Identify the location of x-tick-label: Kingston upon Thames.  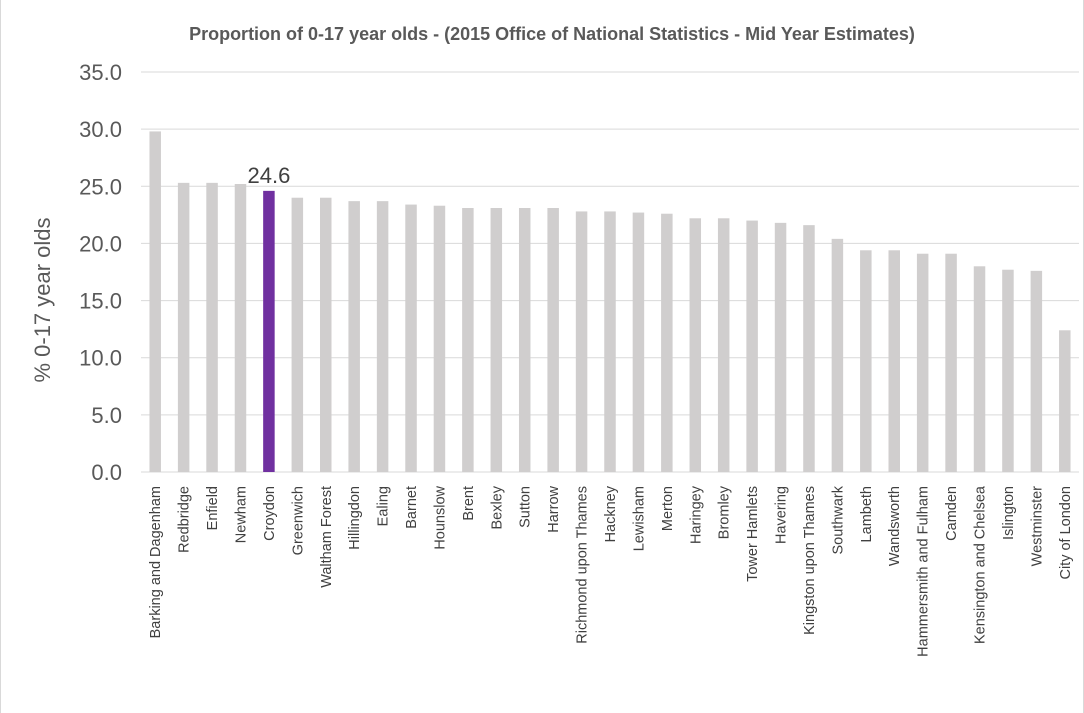
(810, 560).